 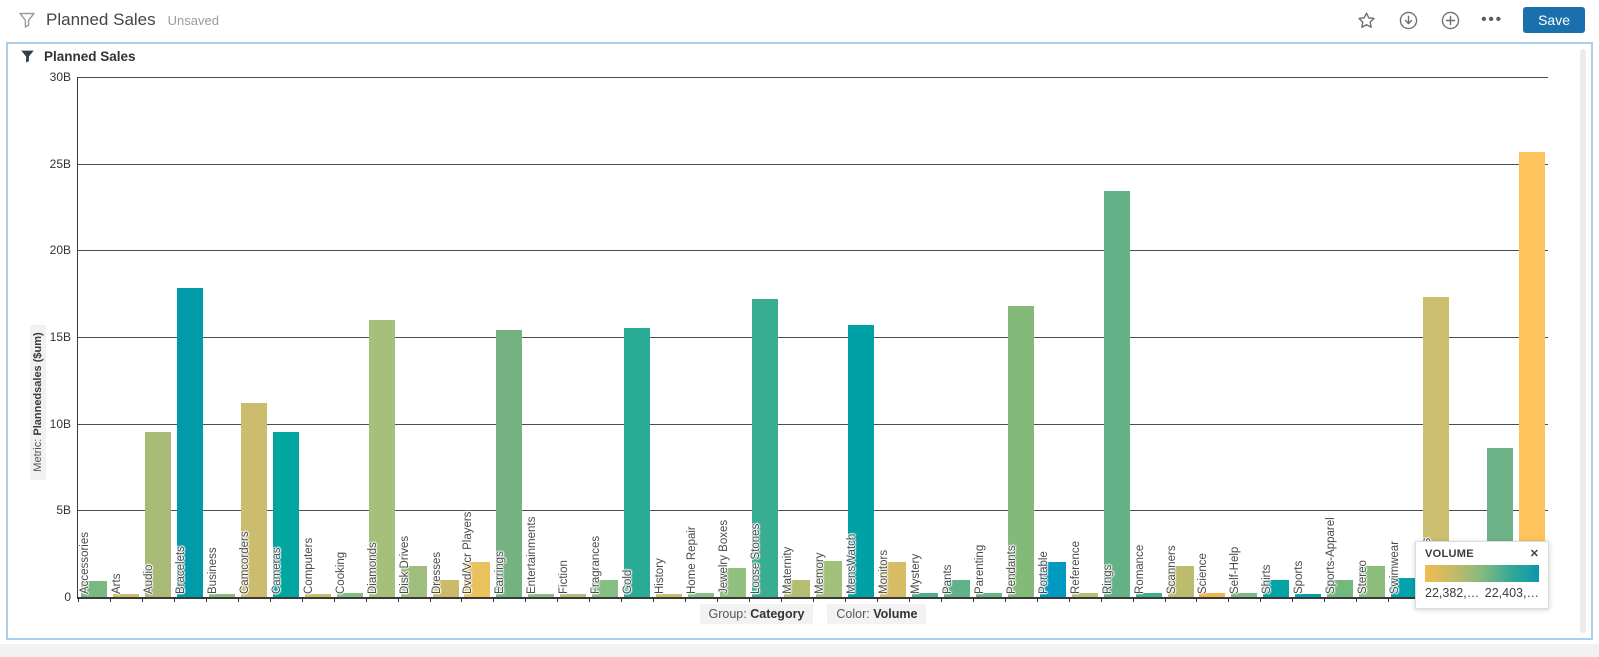 I want to click on bar-romance, so click(x=1148, y=594).